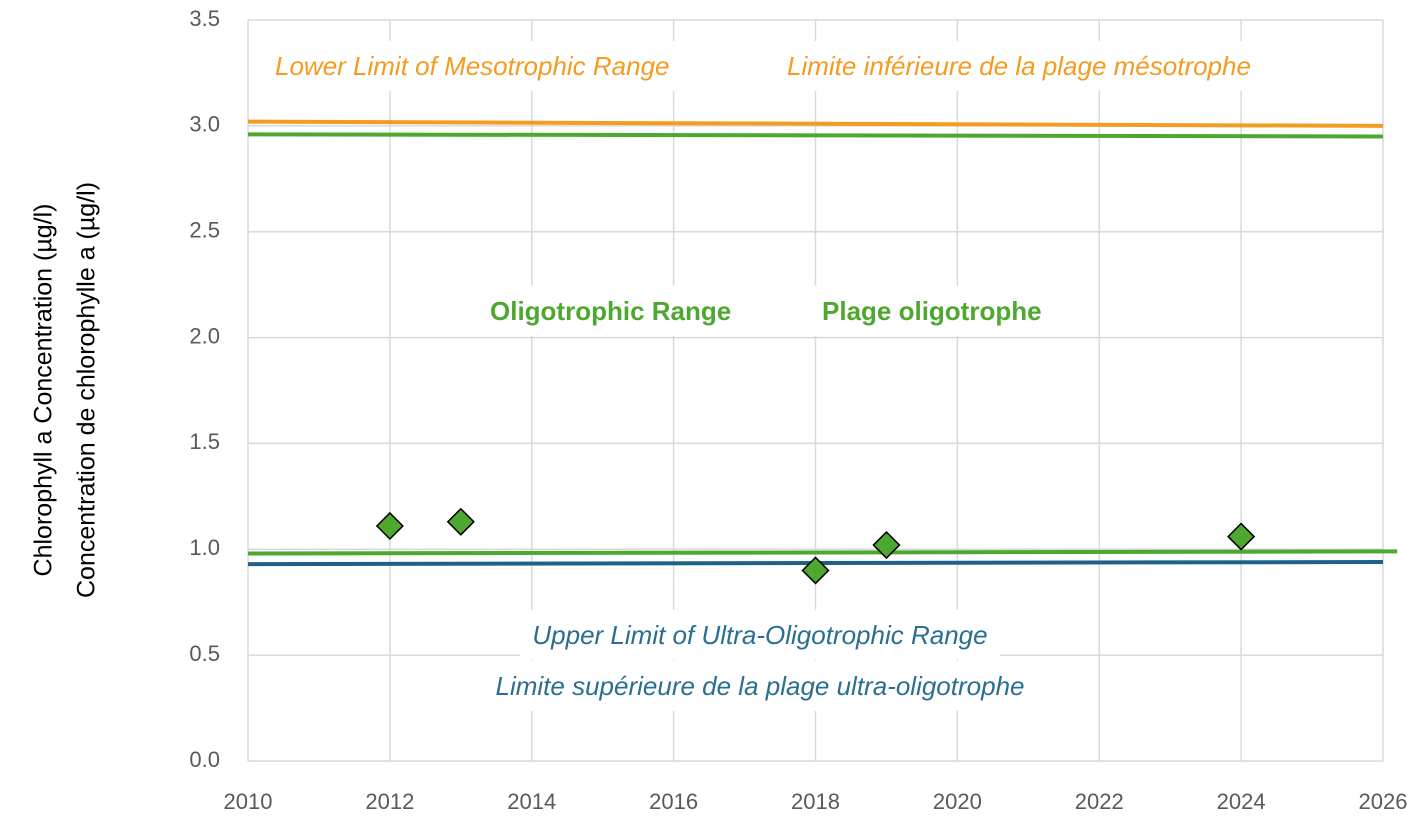  What do you see at coordinates (815, 801) in the screenshot?
I see `x-tick-label: 2018` at bounding box center [815, 801].